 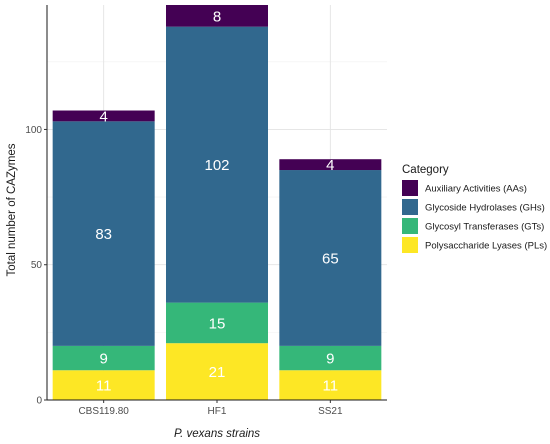 What do you see at coordinates (486, 246) in the screenshot?
I see `legend-entry: Polysaccharide Lyases (PLs)` at bounding box center [486, 246].